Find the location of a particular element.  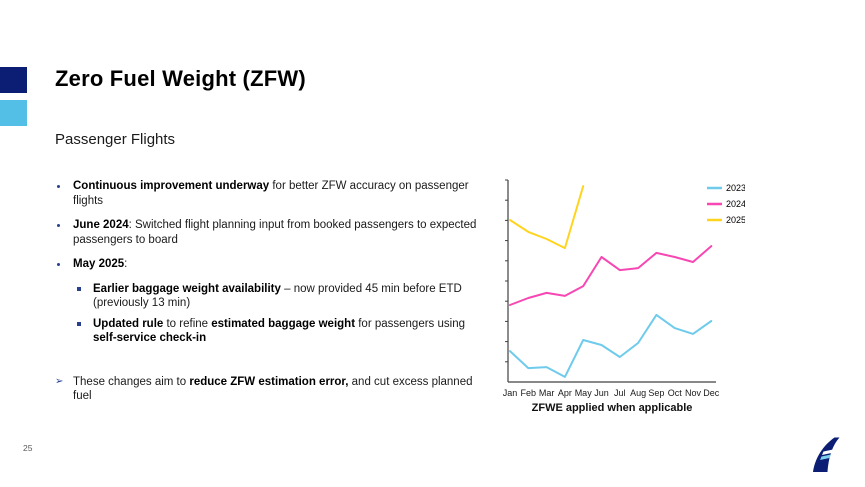

x-axis-label: Mar is located at coordinates (547, 393).